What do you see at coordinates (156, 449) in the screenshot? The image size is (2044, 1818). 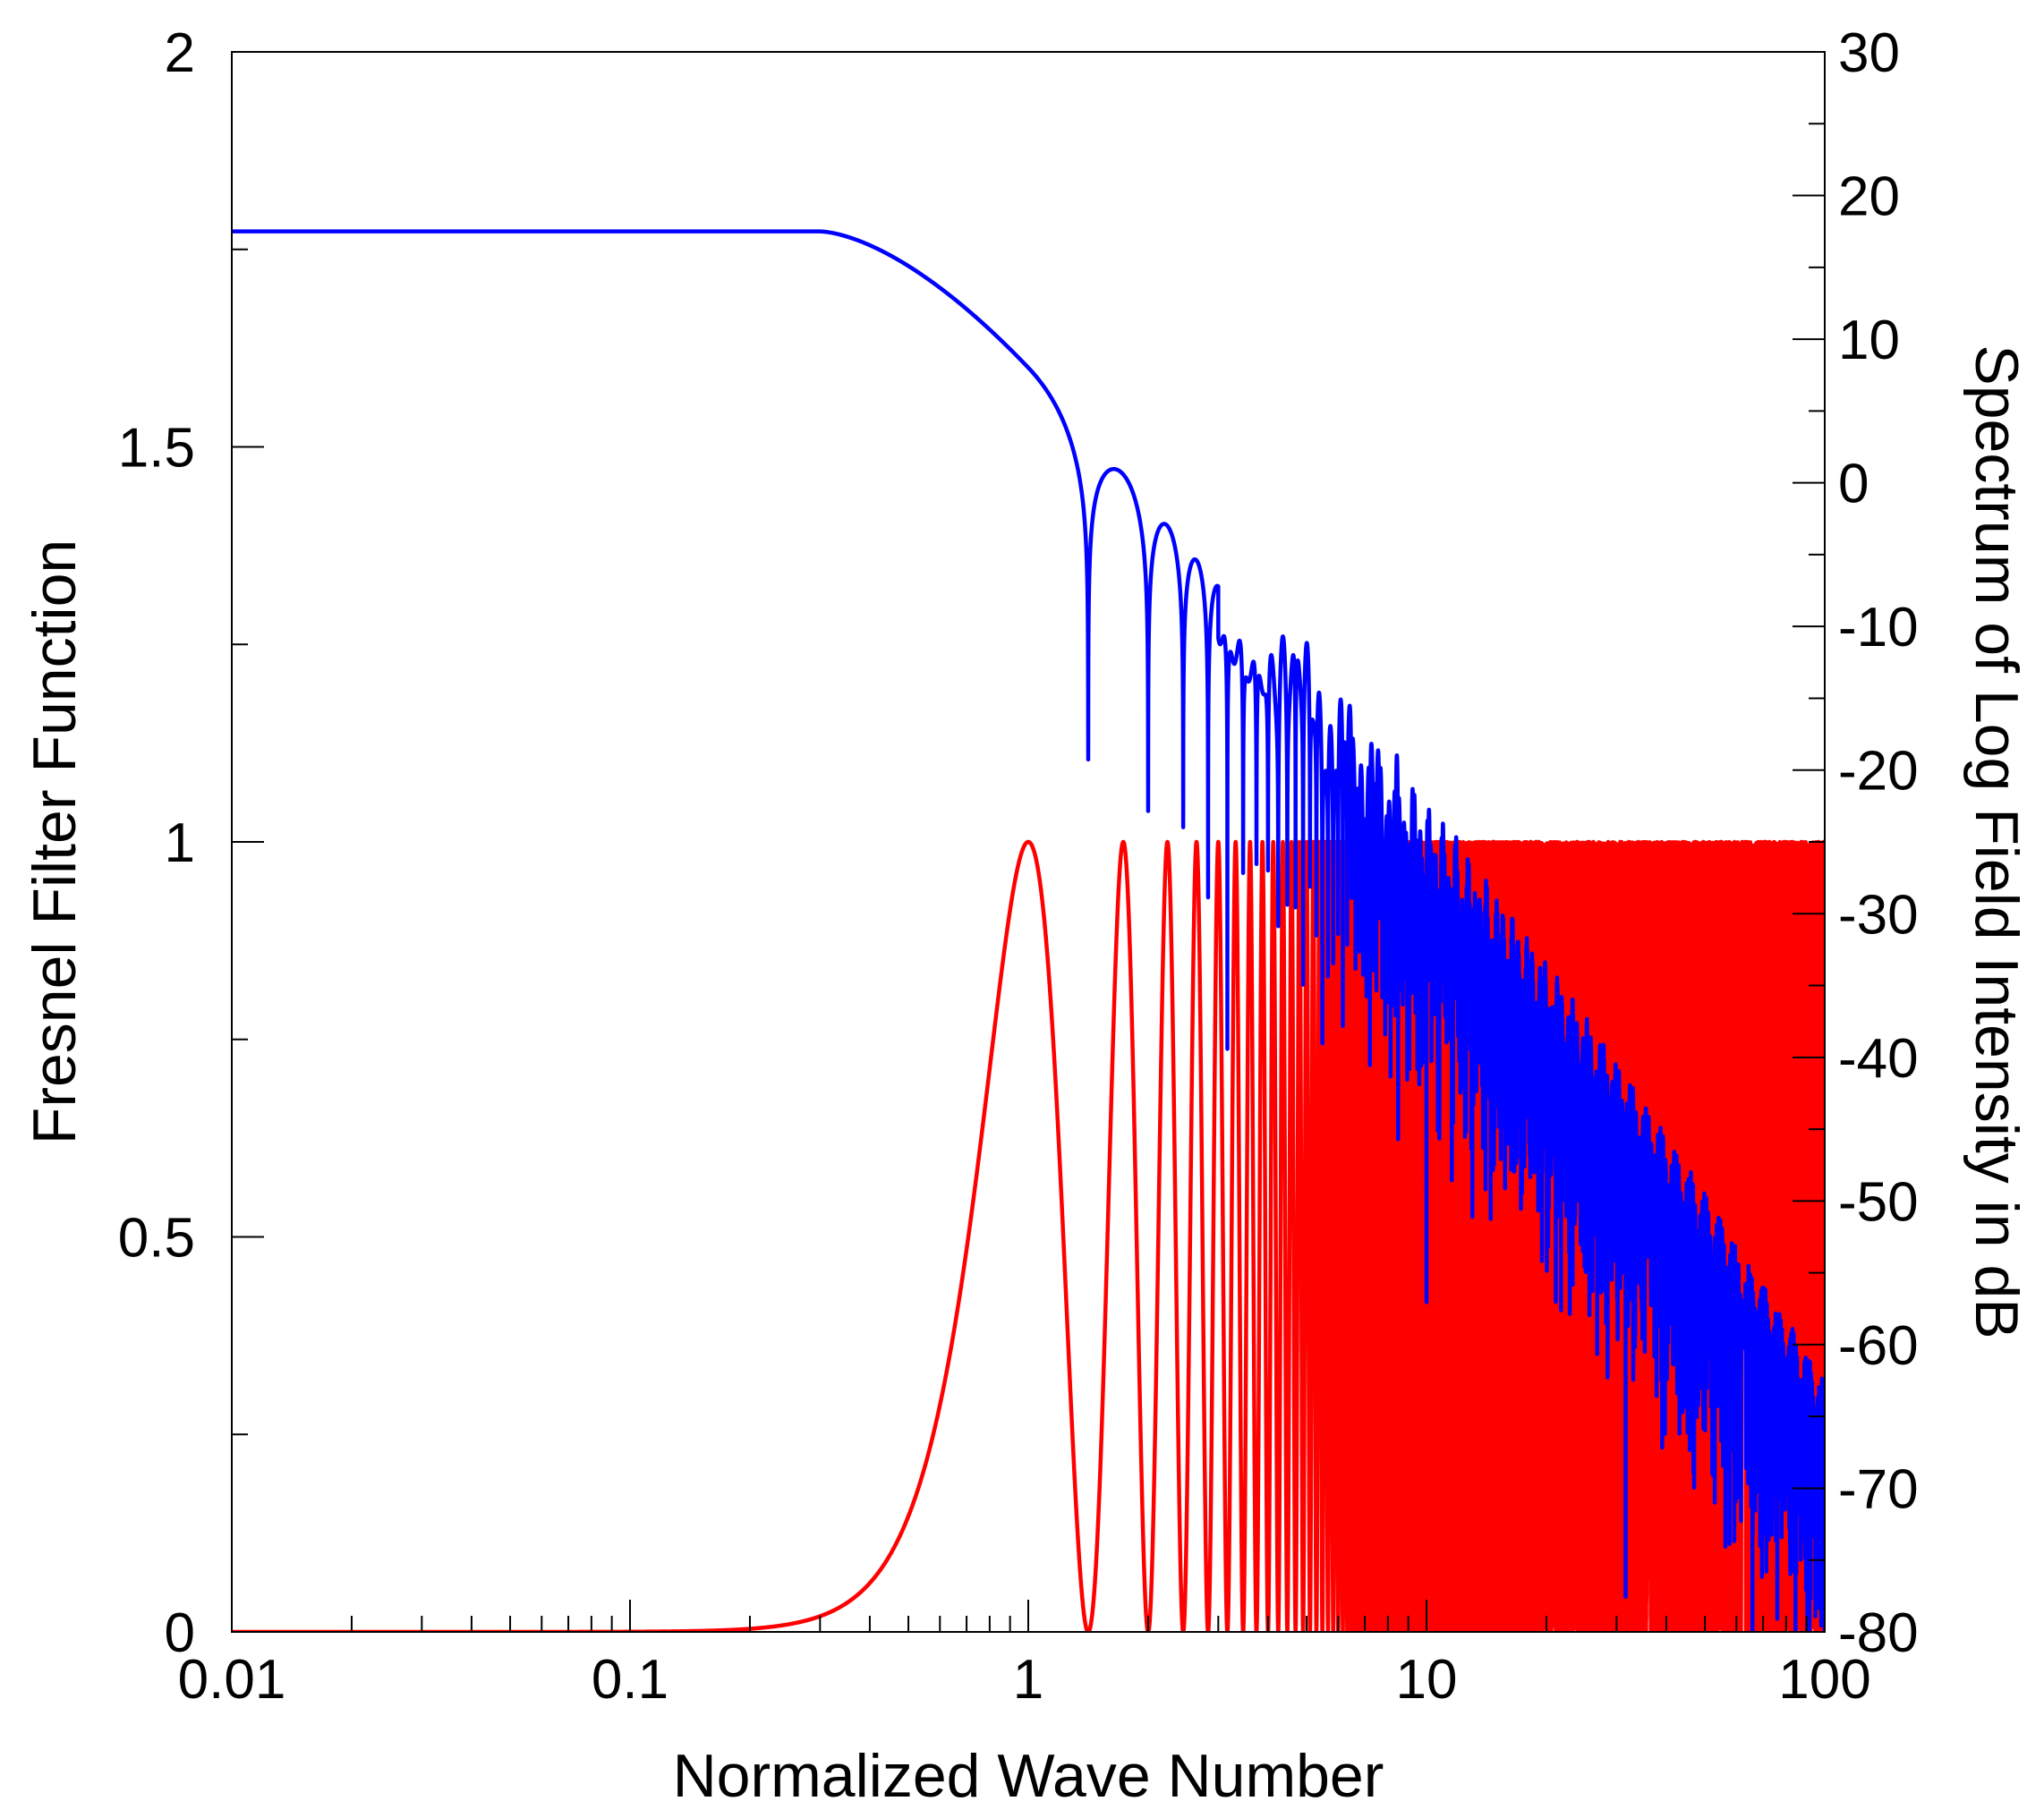 I see `y-left-tick-label: 1.5` at bounding box center [156, 449].